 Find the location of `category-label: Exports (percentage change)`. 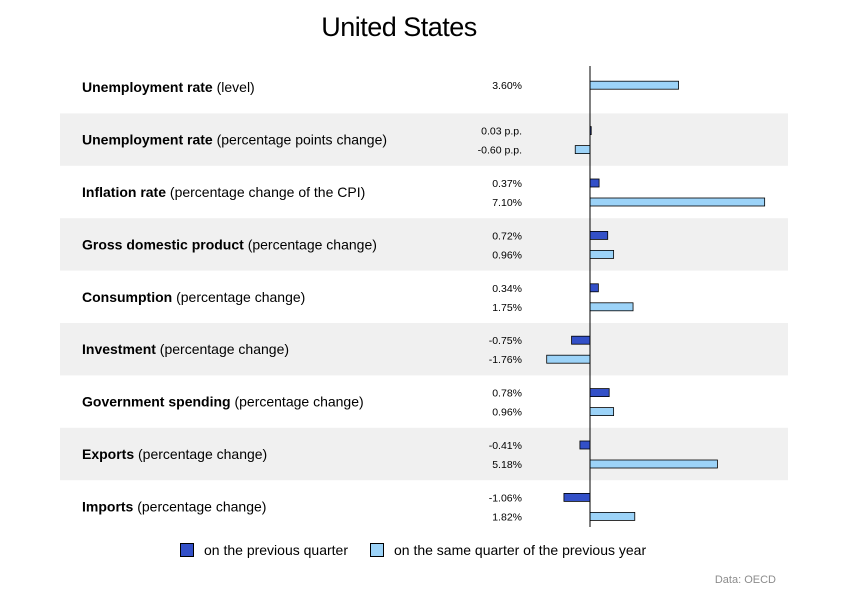

category-label: Exports (percentage change) is located at coordinates (174, 454).